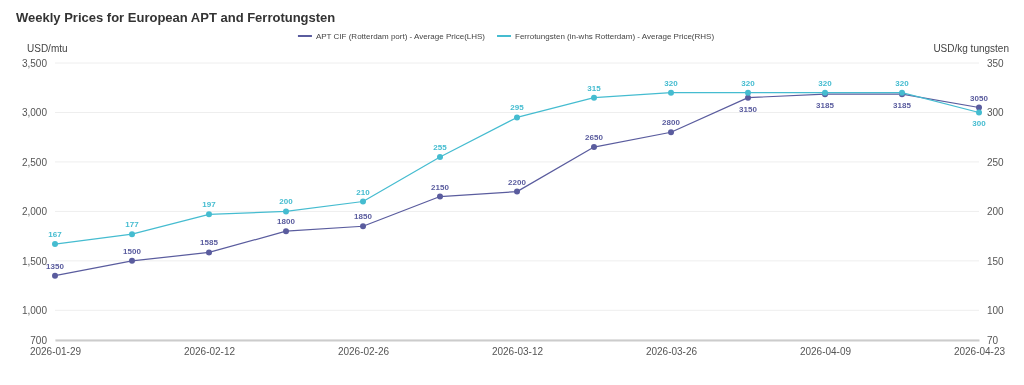  I want to click on legend-label: Ferrotungsten (in-whs Rotterdam) - Average Price(RHS), so click(615, 36).